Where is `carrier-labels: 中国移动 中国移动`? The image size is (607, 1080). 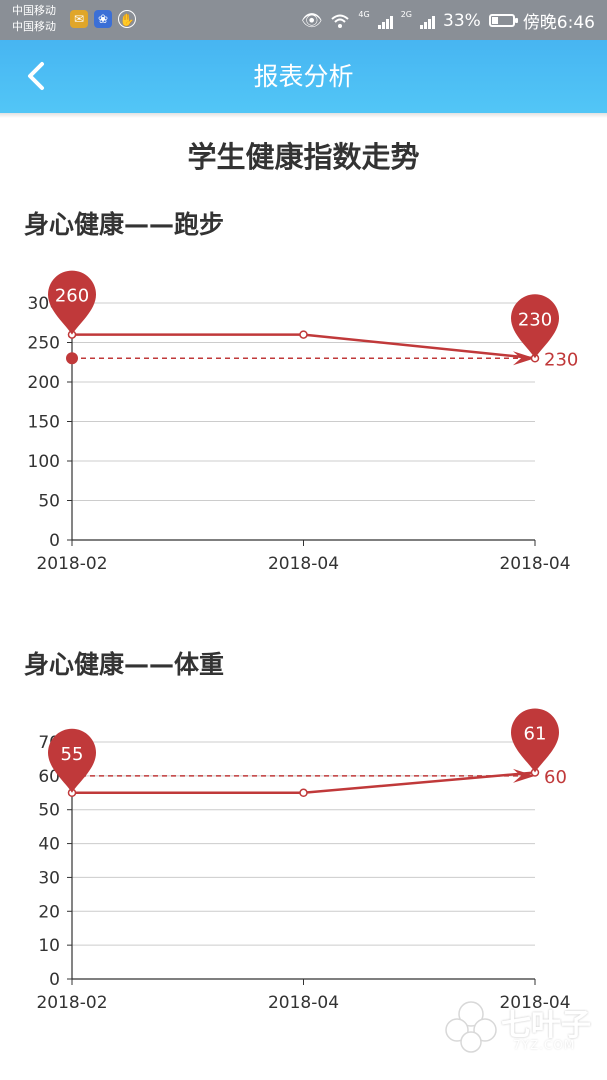 carrier-labels: 中国移动 中国移动 is located at coordinates (34, 19).